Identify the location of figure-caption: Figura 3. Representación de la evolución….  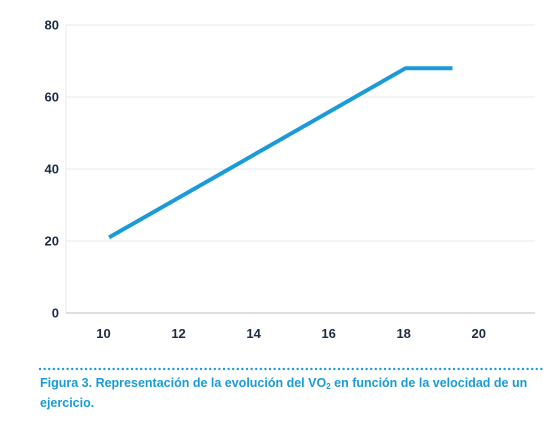
(290, 393).